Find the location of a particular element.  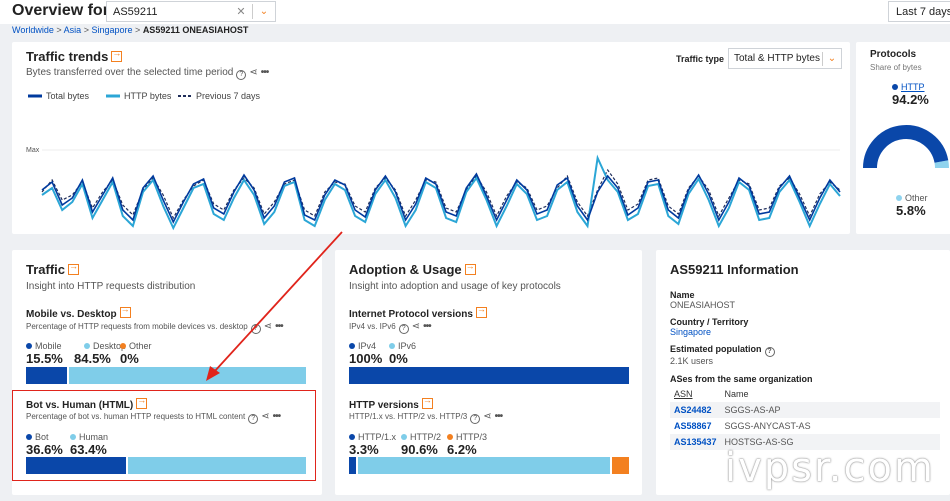

http-label-text: HTTP is located at coordinates (913, 87).